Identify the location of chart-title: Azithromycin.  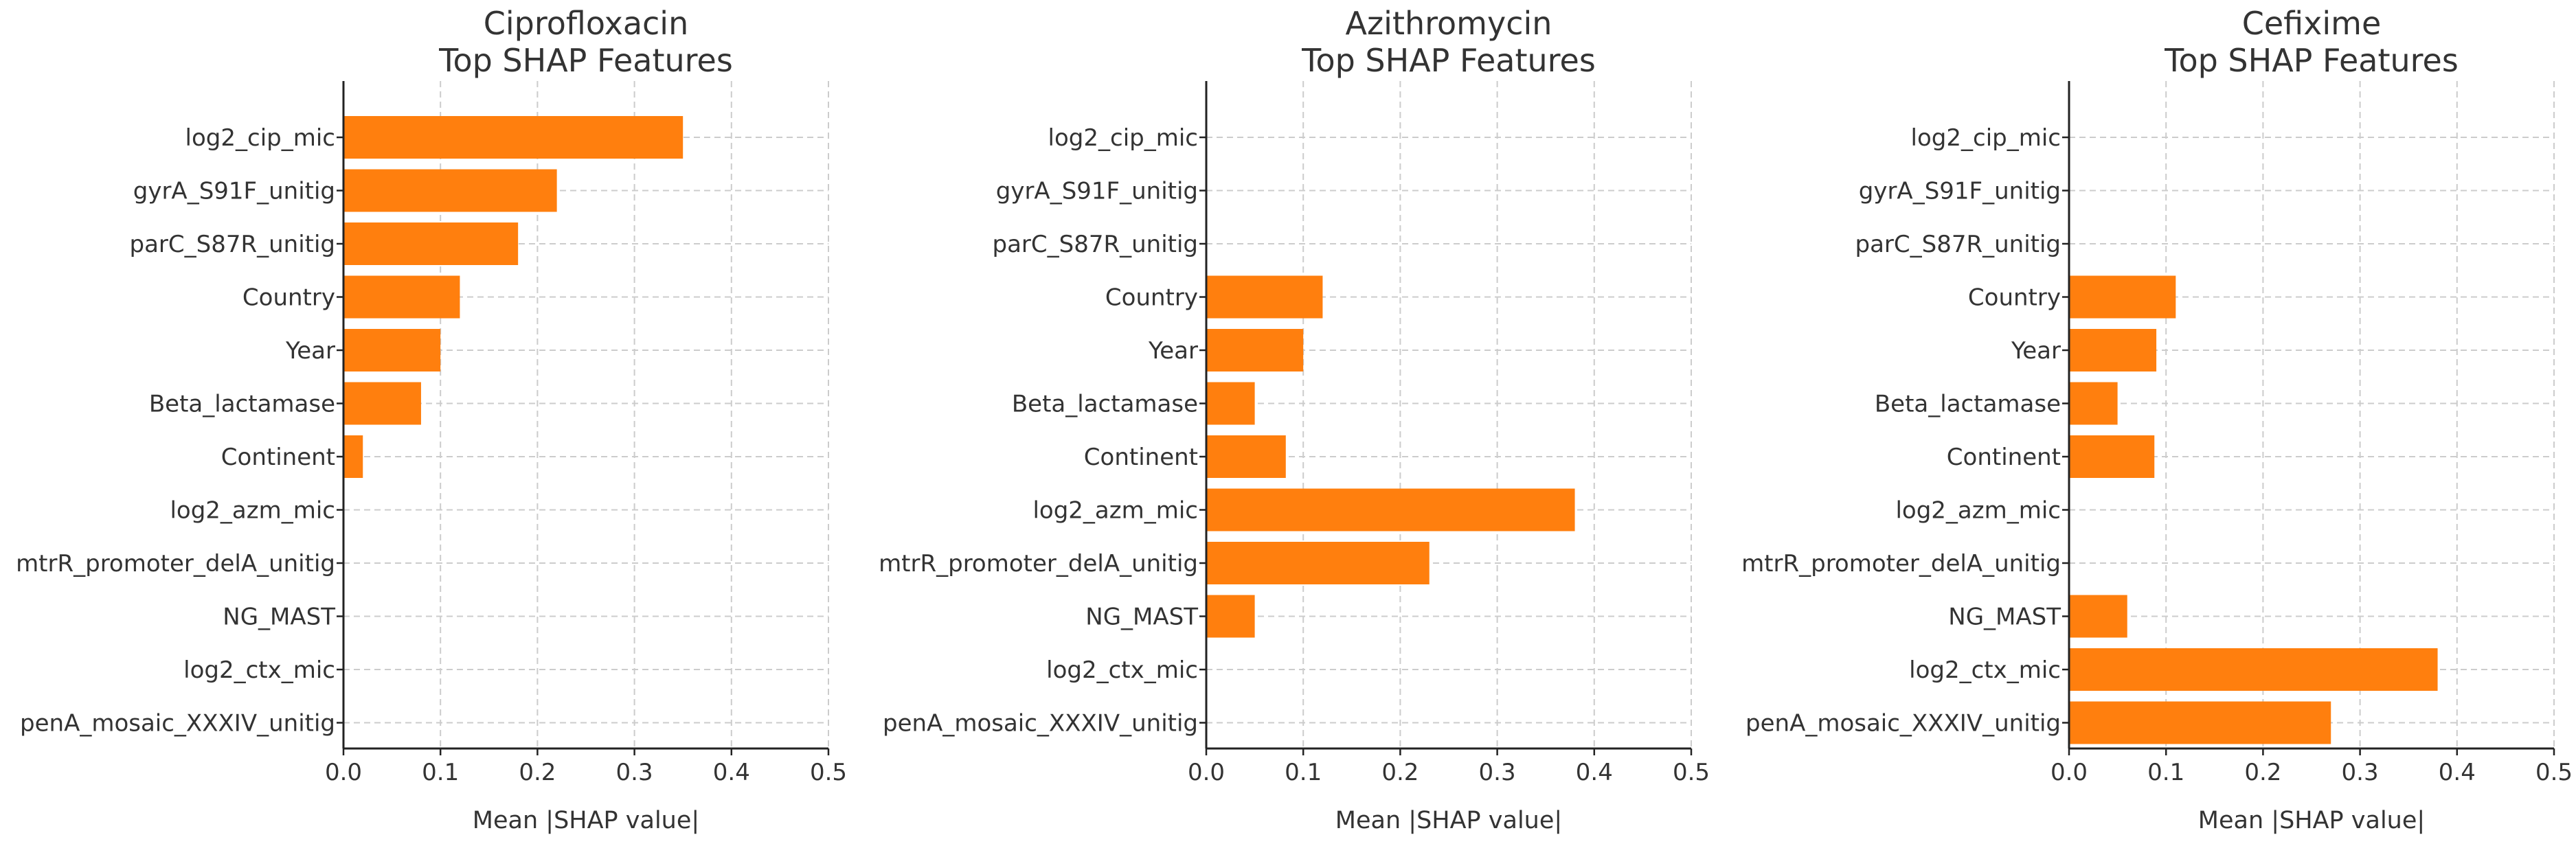
(1449, 23).